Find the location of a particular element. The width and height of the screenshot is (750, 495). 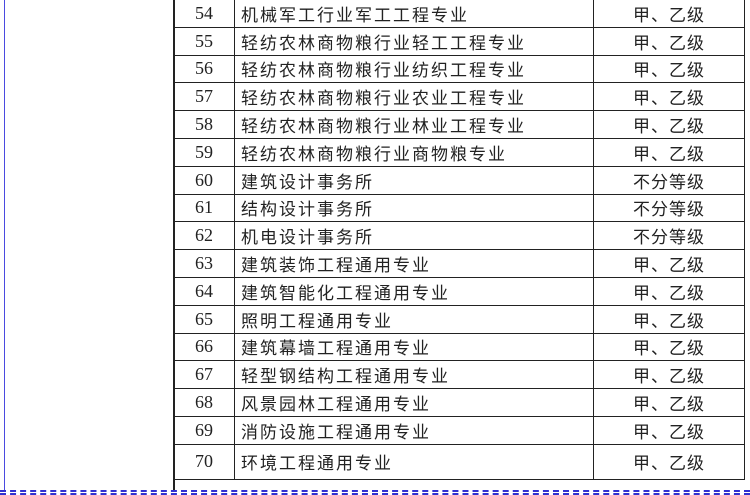

row-number-cell: 69 is located at coordinates (204, 430).